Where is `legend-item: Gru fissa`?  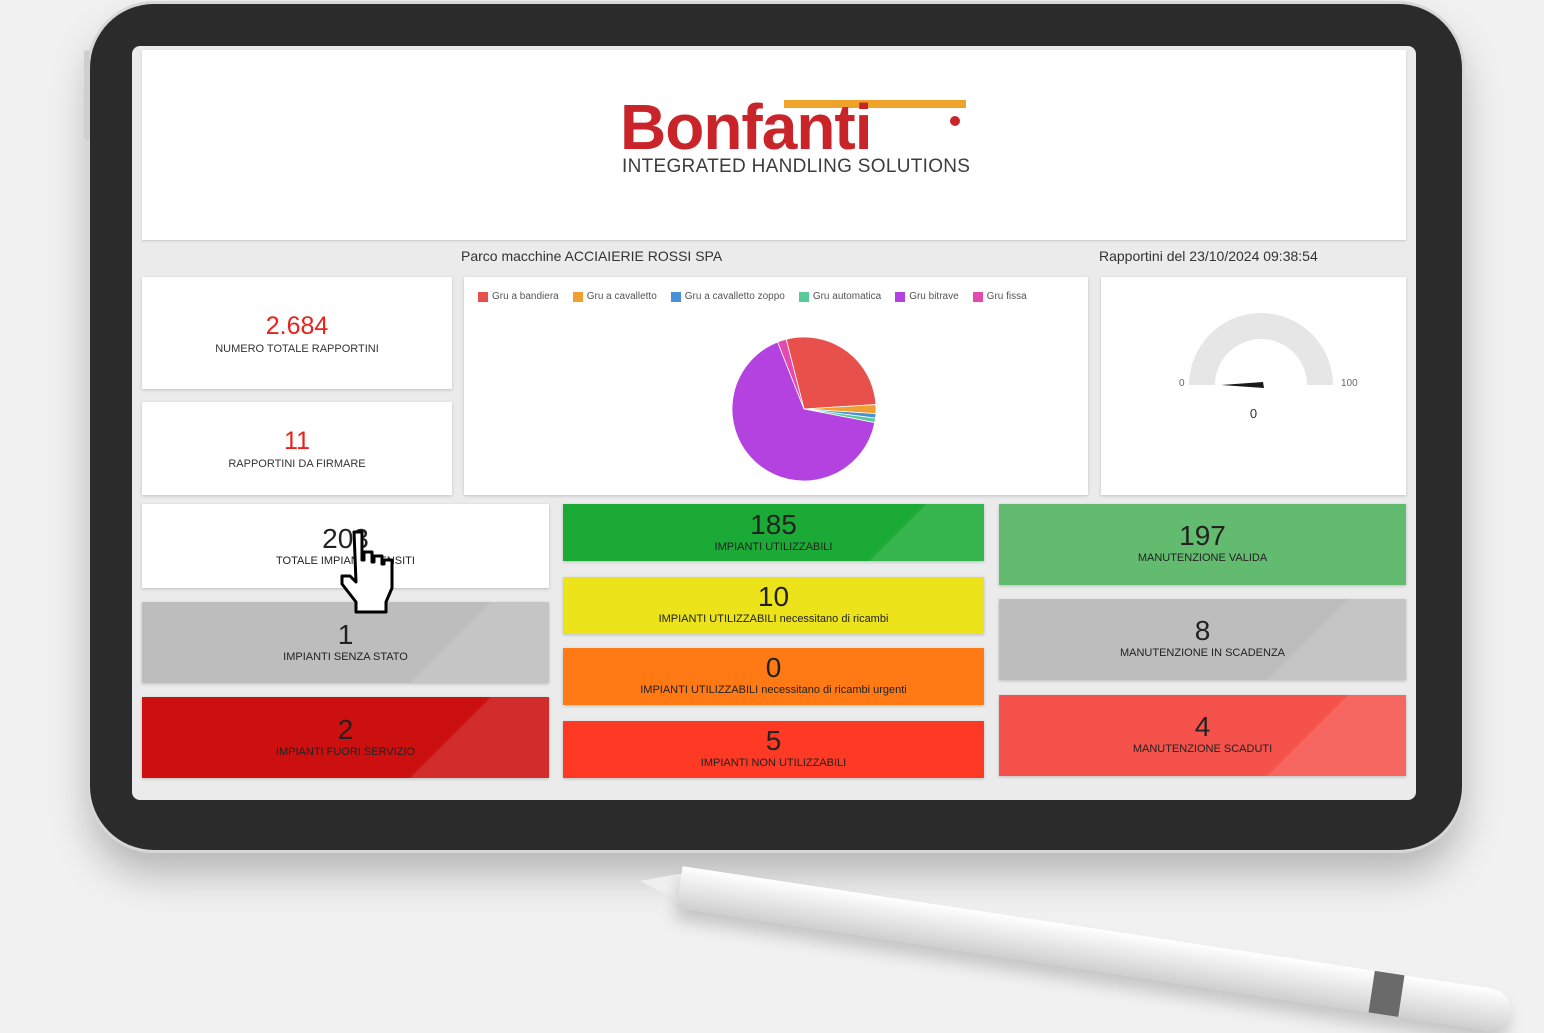
legend-item: Gru fissa is located at coordinates (999, 296).